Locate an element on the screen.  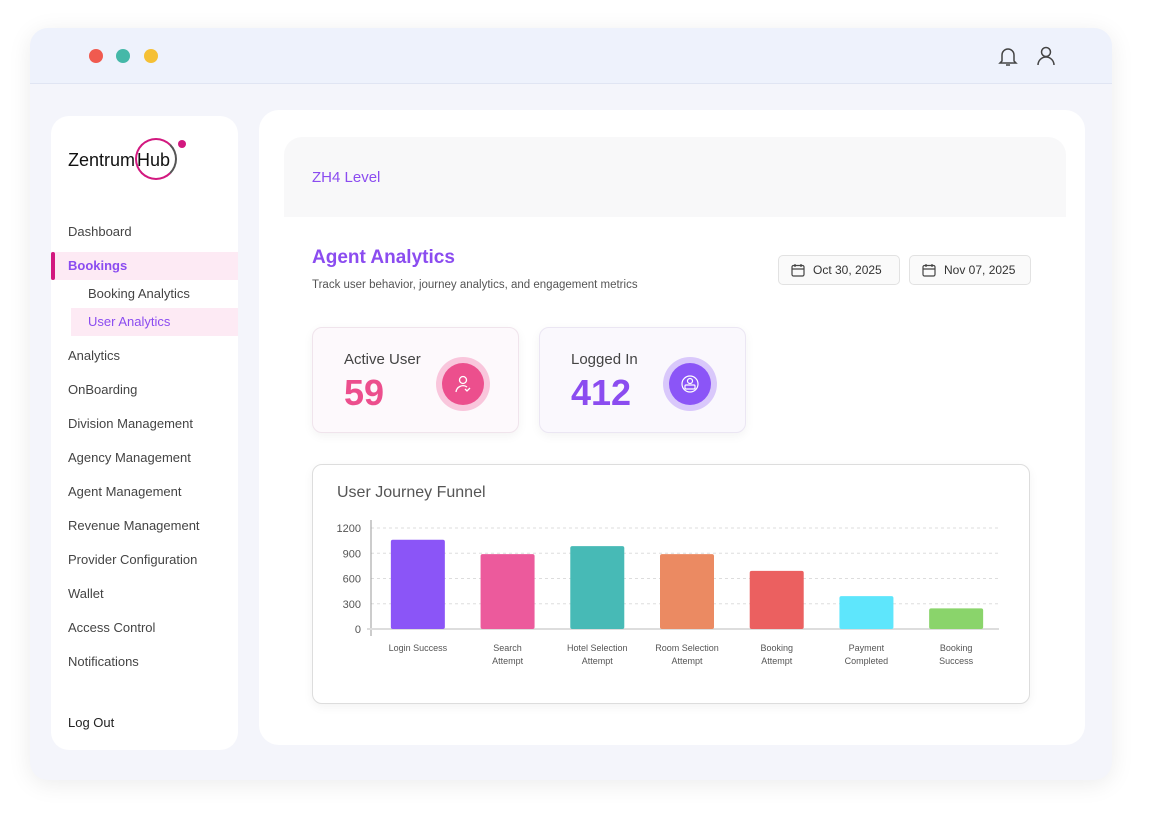
user-icon is located at coordinates (1046, 56).